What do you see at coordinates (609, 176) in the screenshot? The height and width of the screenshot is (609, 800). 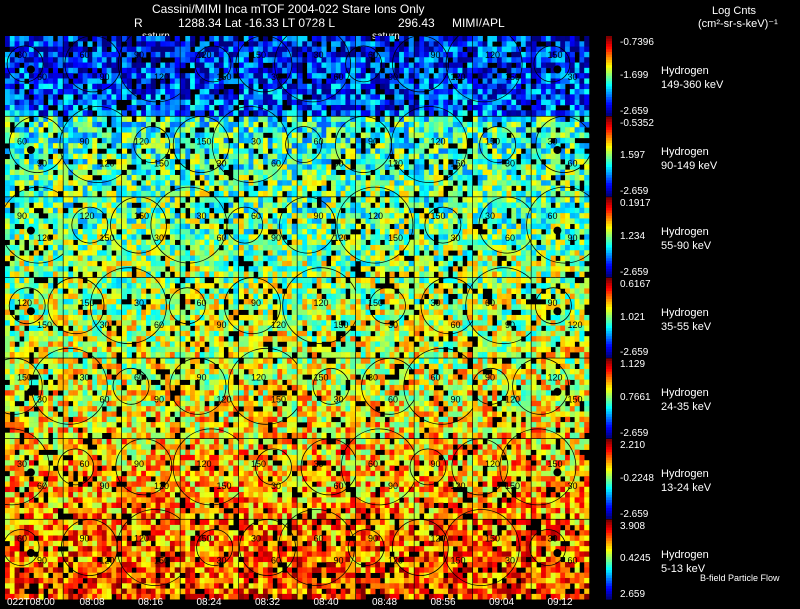 I see `colorbar-segment` at bounding box center [609, 176].